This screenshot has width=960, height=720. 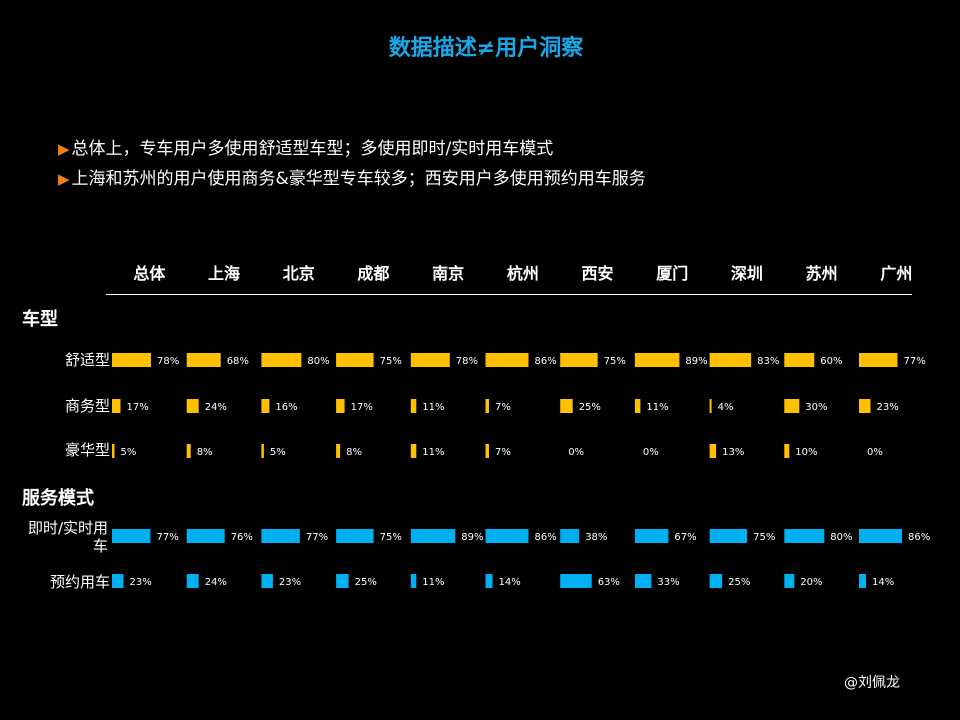 I want to click on data-label-0-1-7: 11%, so click(x=657, y=407).